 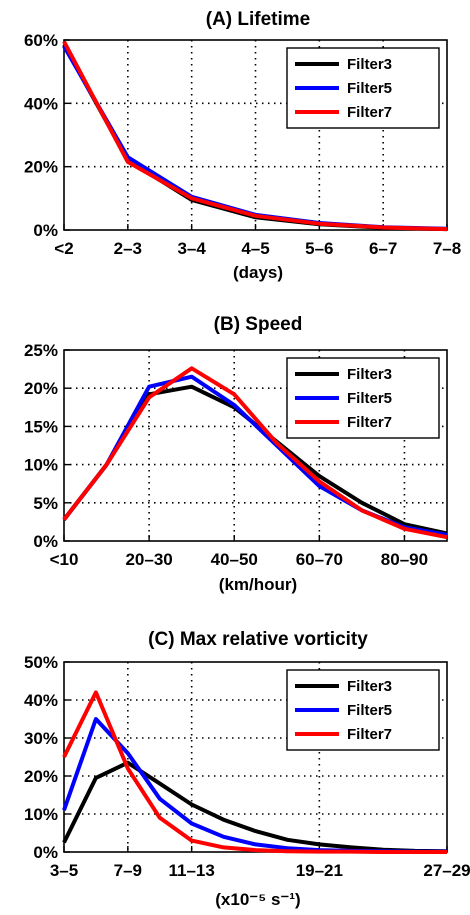 I want to click on x-tick-label: 3–4, so click(x=191, y=248).